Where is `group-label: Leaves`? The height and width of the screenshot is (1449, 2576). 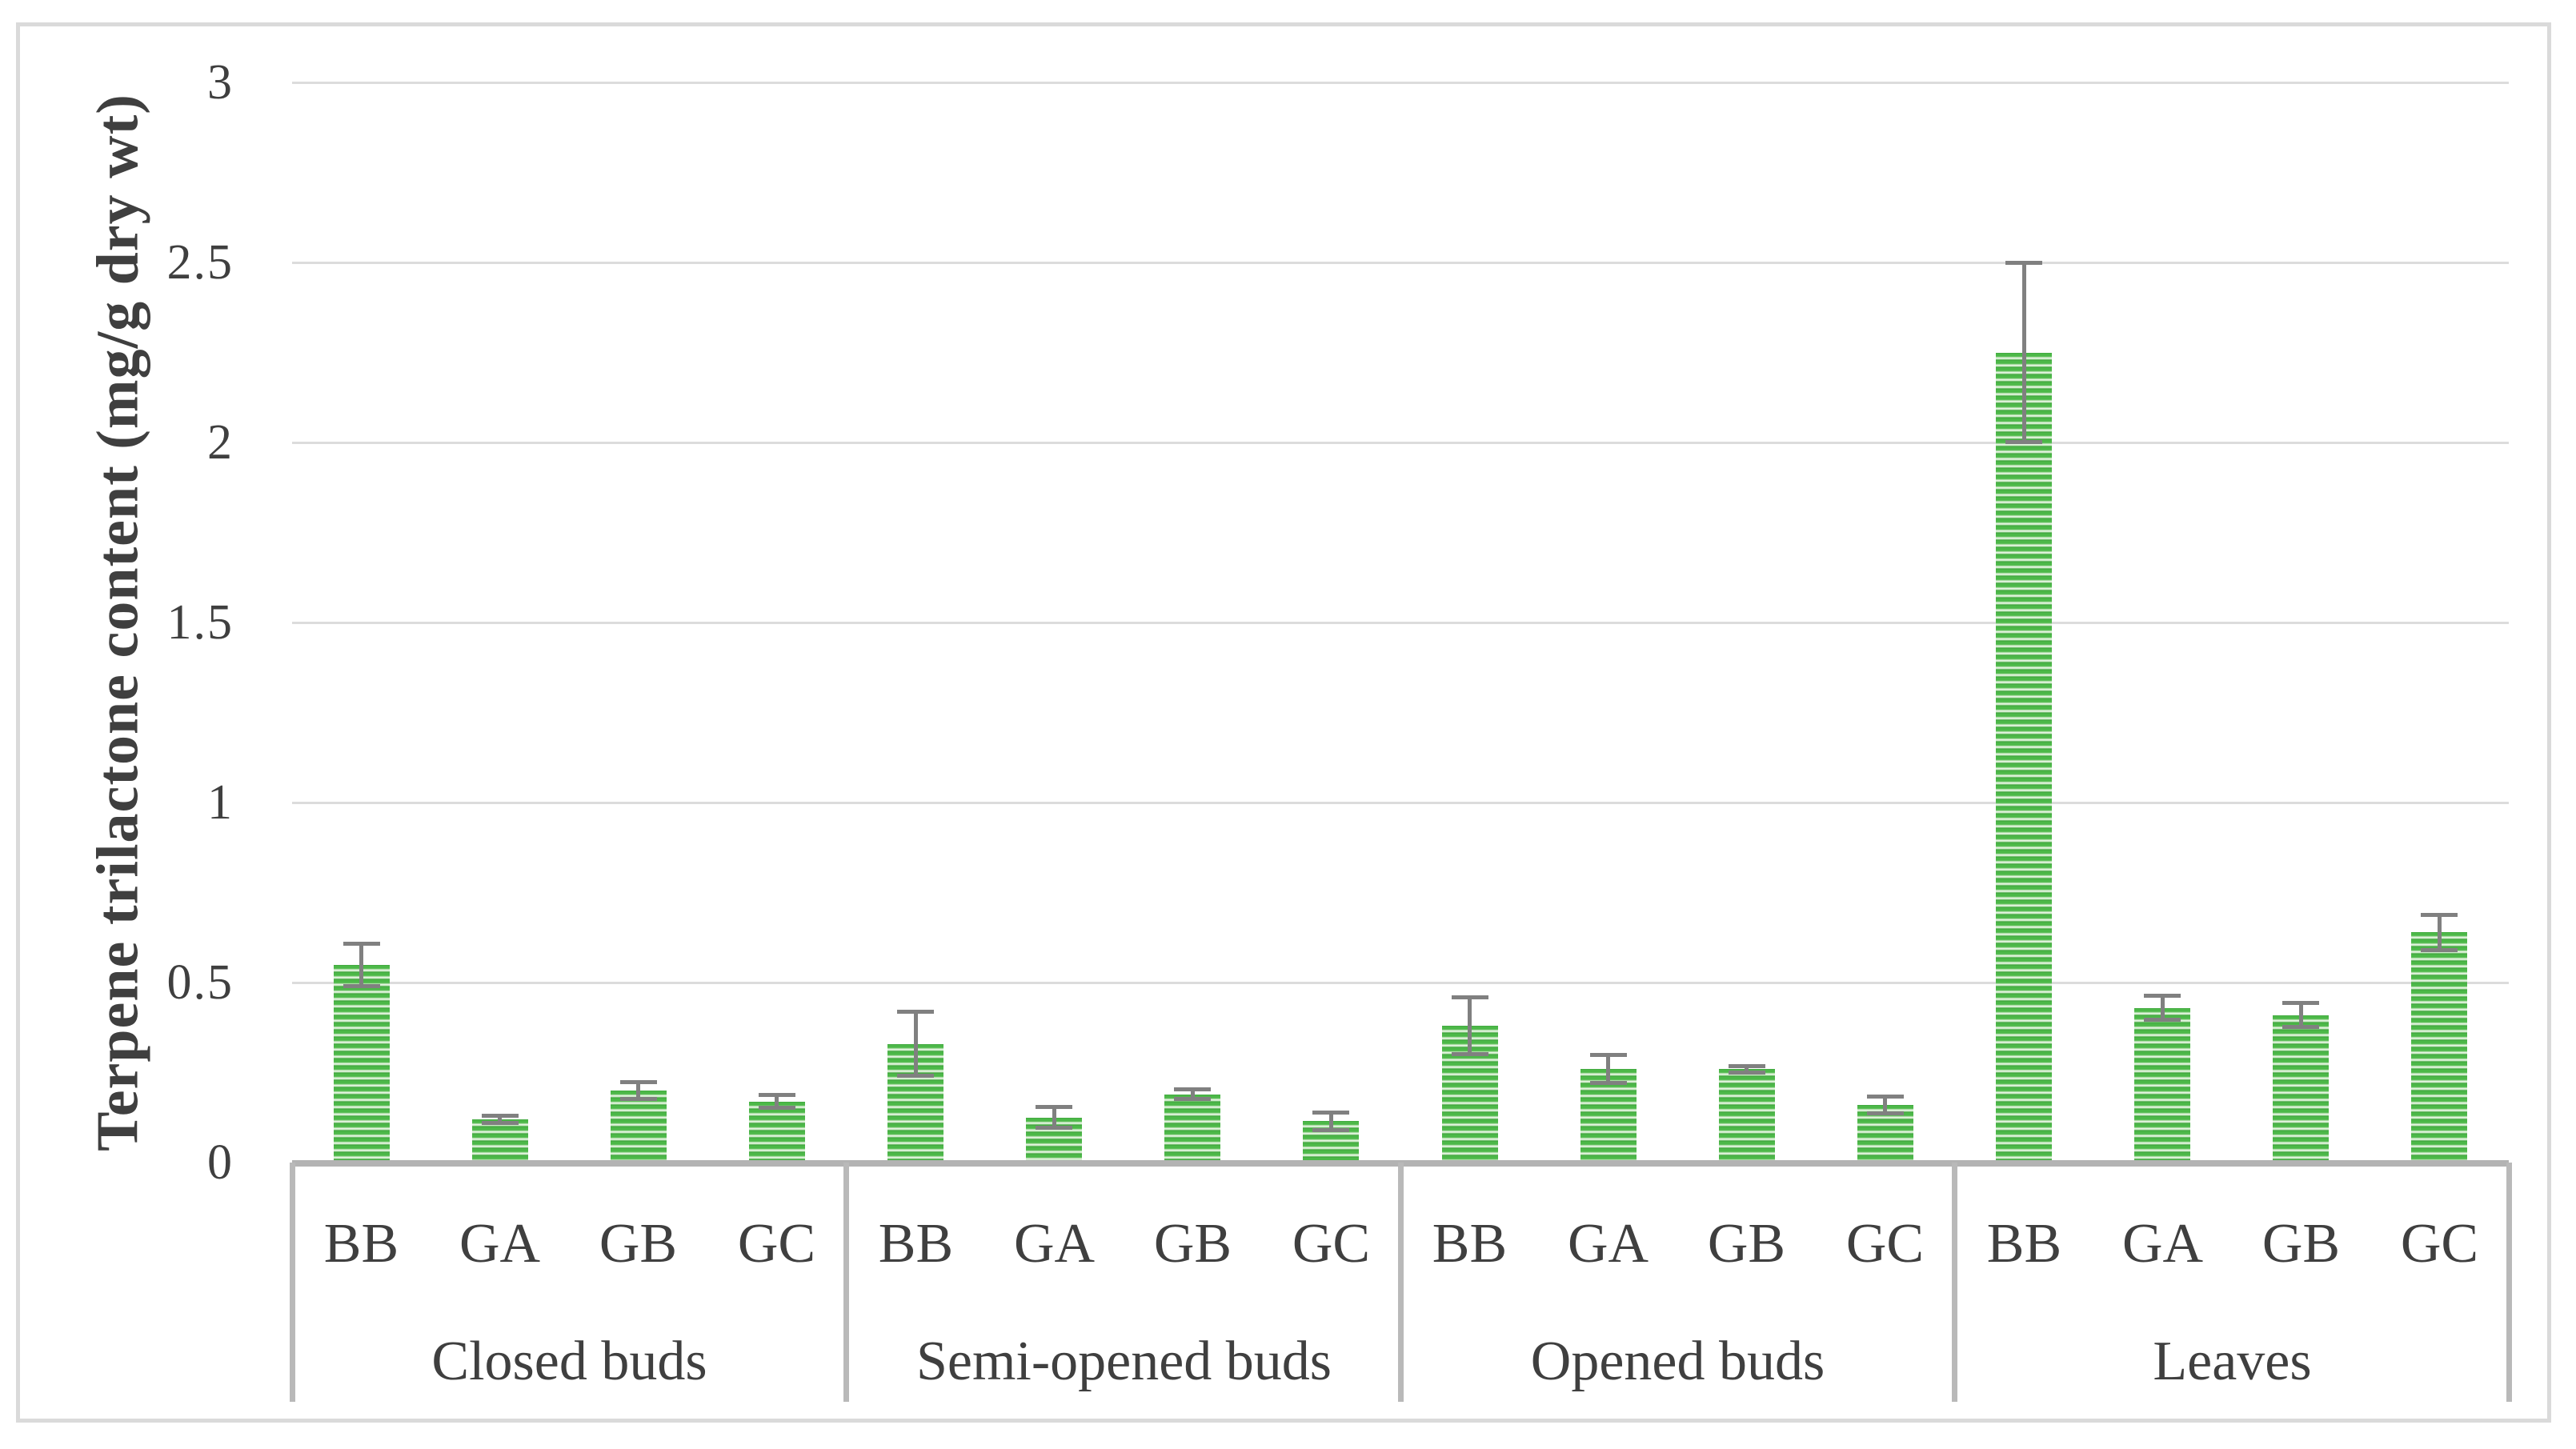 group-label: Leaves is located at coordinates (2232, 1361).